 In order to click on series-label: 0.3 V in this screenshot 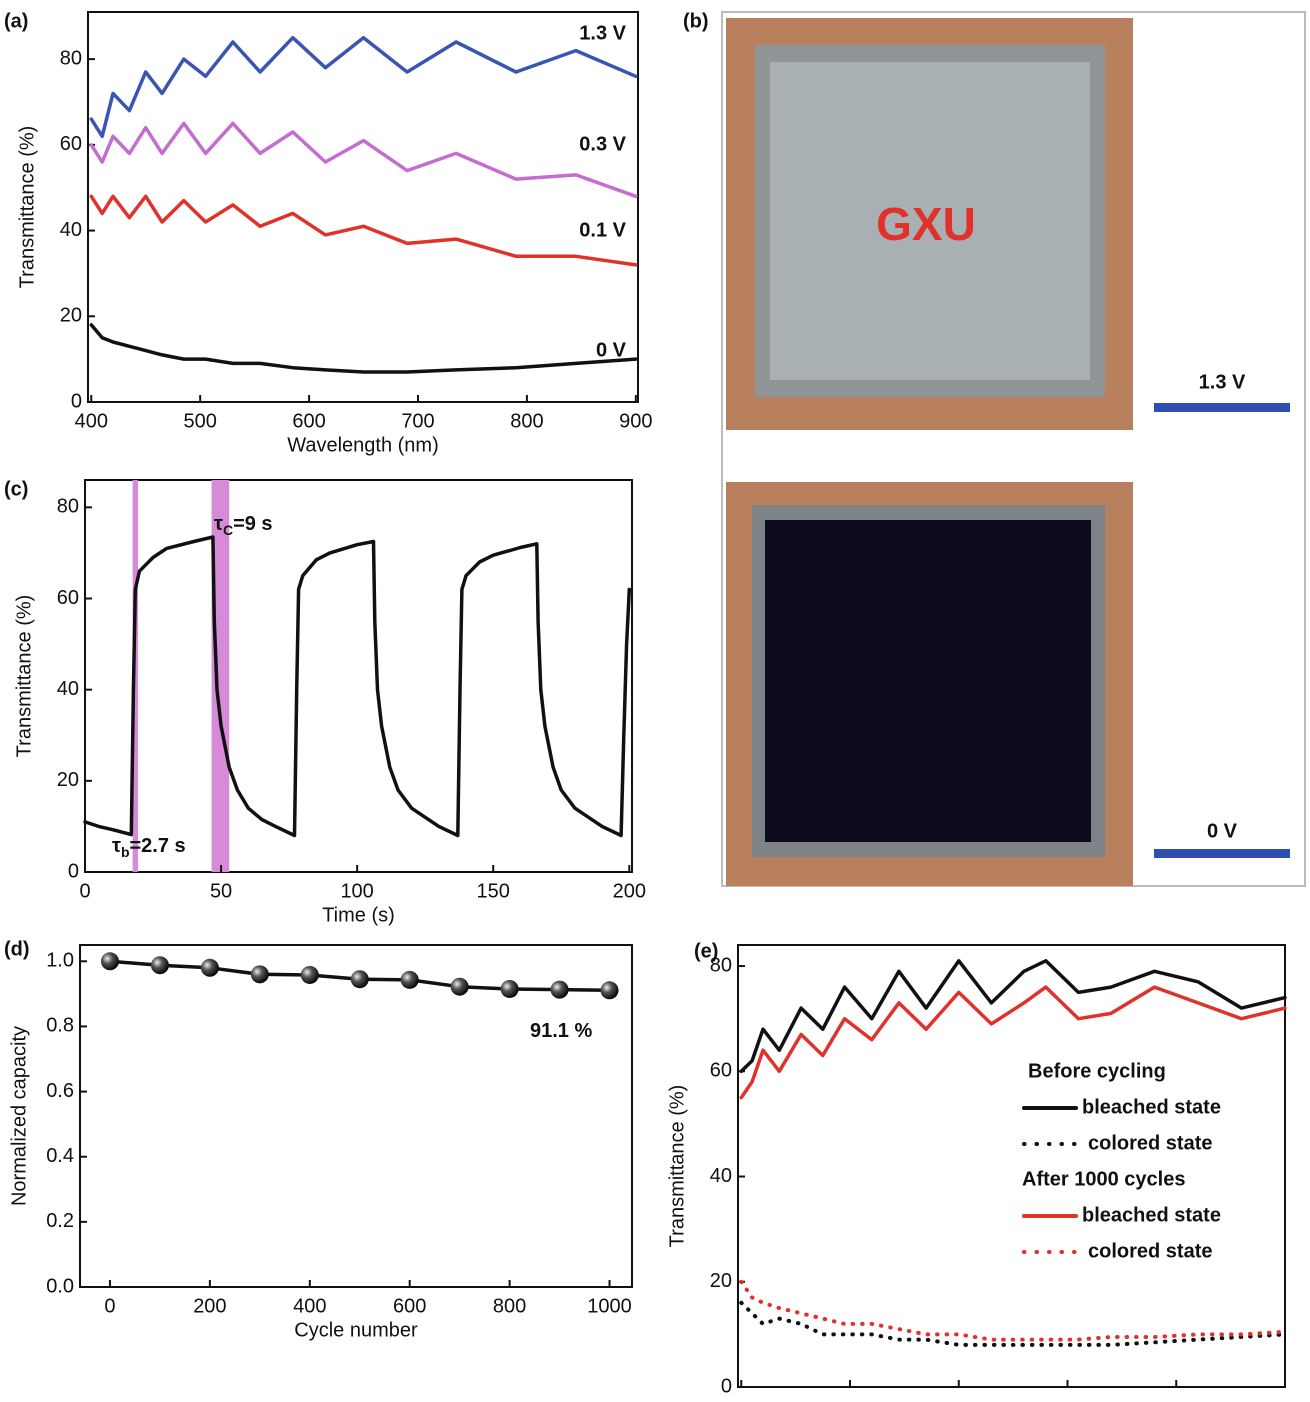, I will do `click(602, 145)`.